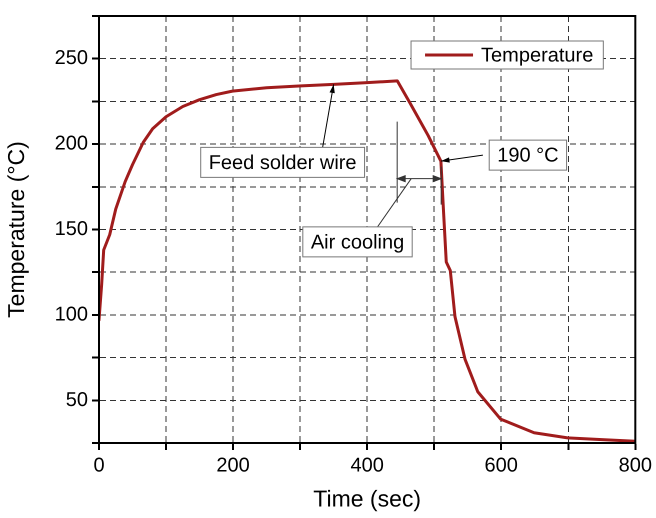 The image size is (656, 518). I want to click on x-tick-label: 600, so click(501, 465).